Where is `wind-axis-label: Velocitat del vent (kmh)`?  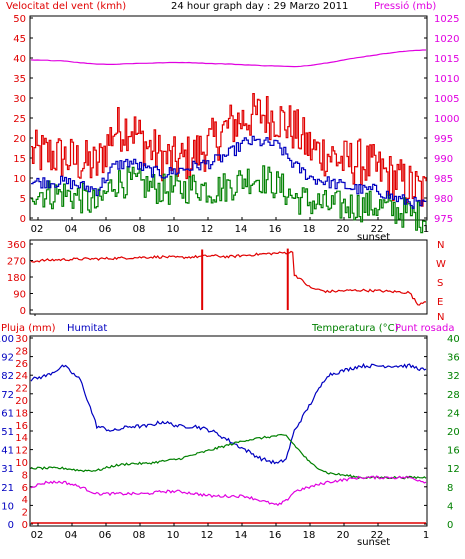
wind-axis-label: Velocitat del vent (kmh) is located at coordinates (66, 6).